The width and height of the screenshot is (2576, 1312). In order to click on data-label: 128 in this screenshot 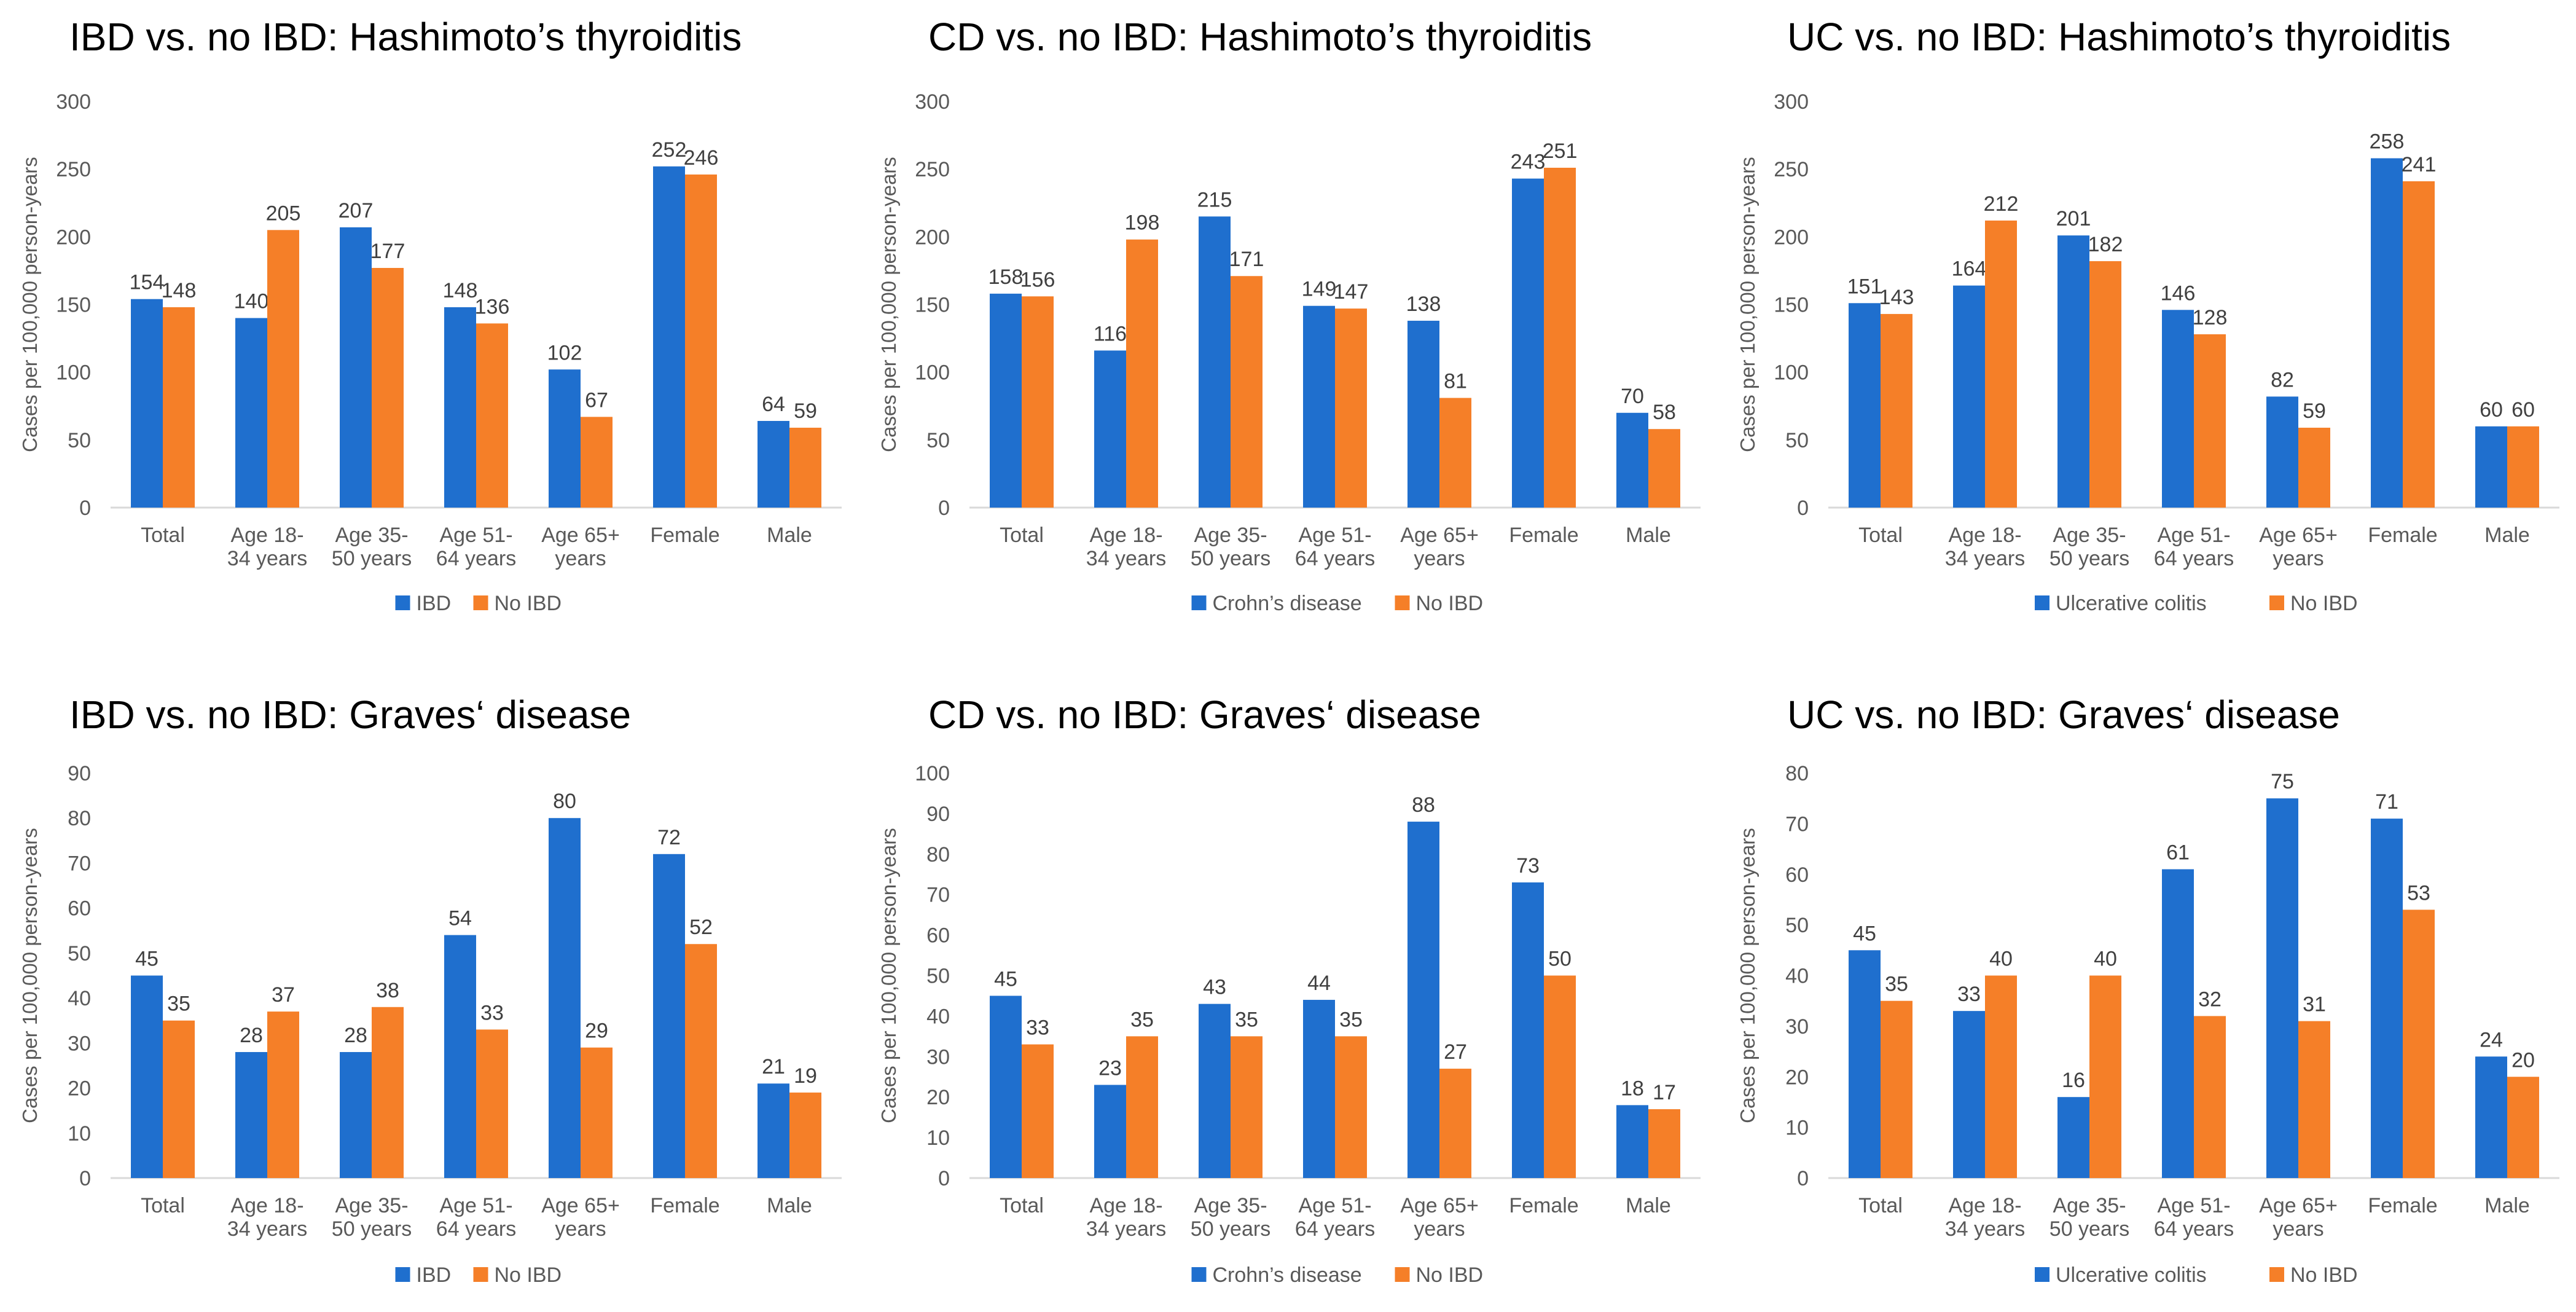, I will do `click(2210, 317)`.